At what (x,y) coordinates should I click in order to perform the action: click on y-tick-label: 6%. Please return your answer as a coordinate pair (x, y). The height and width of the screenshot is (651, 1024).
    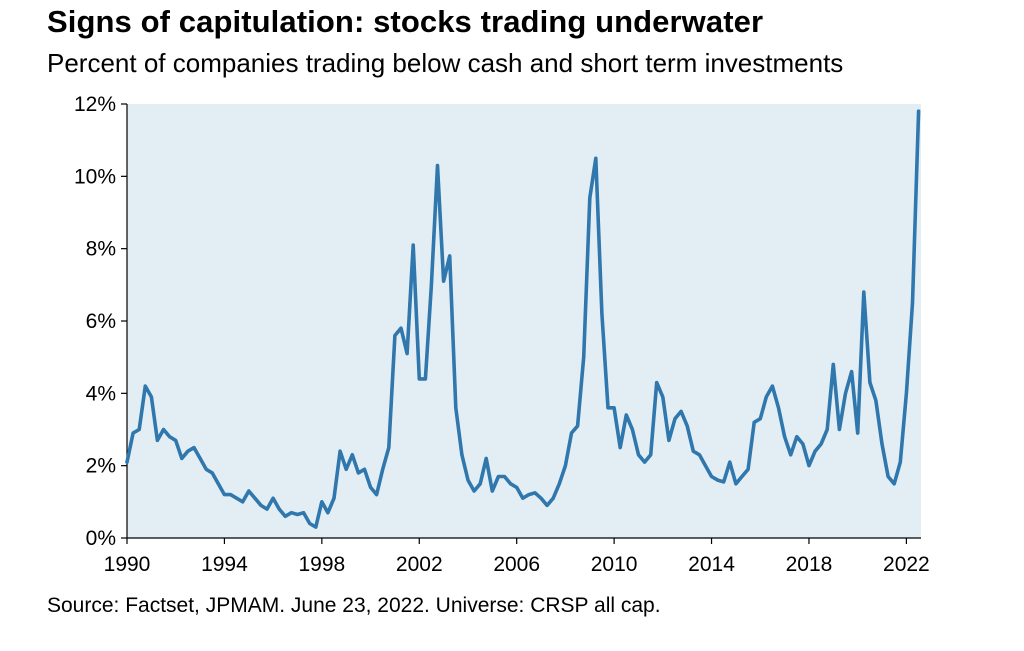
    Looking at the image, I should click on (101, 321).